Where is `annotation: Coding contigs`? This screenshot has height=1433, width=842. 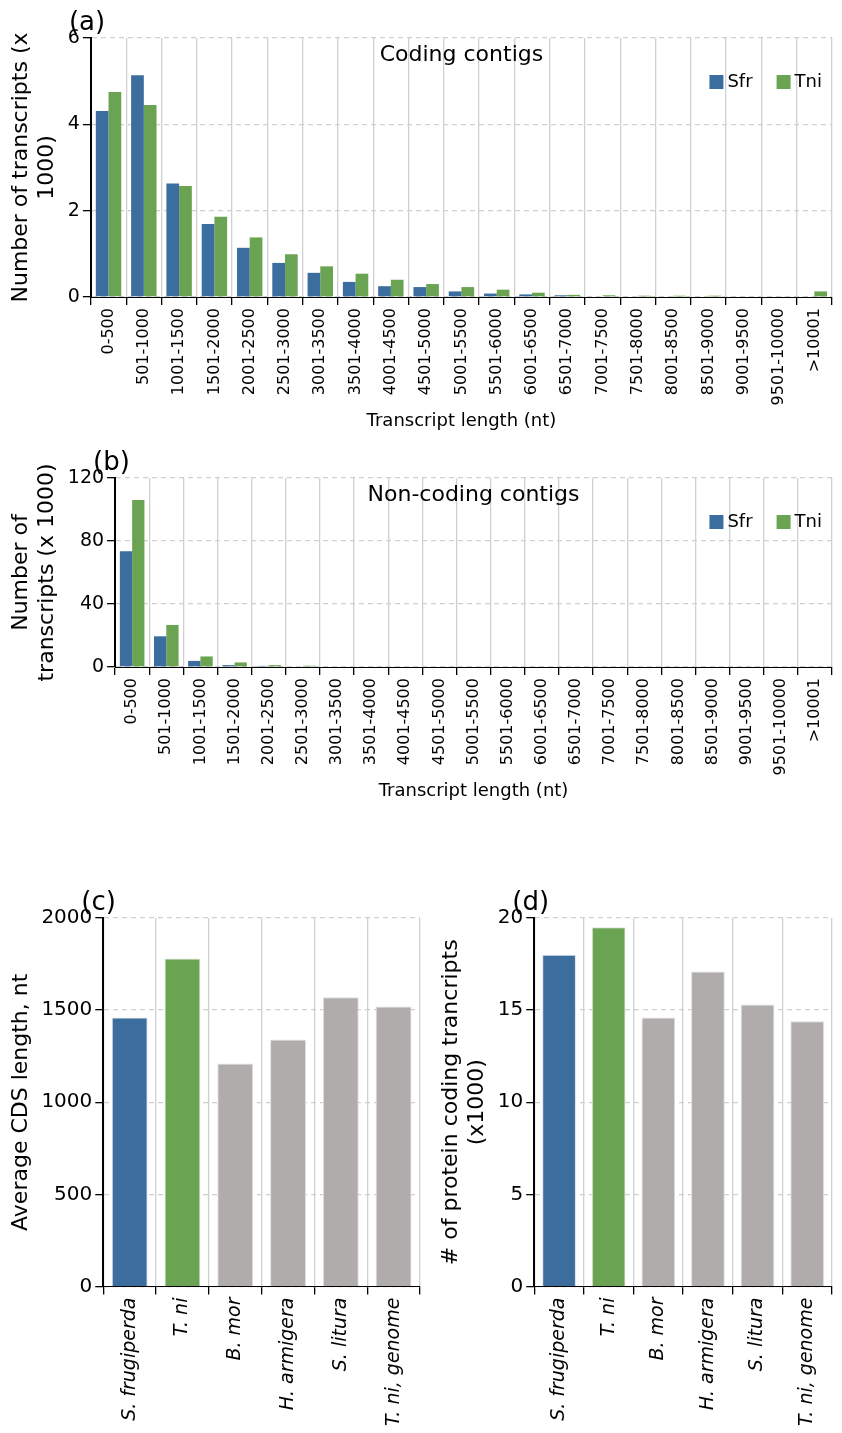
annotation: Coding contigs is located at coordinates (461, 53).